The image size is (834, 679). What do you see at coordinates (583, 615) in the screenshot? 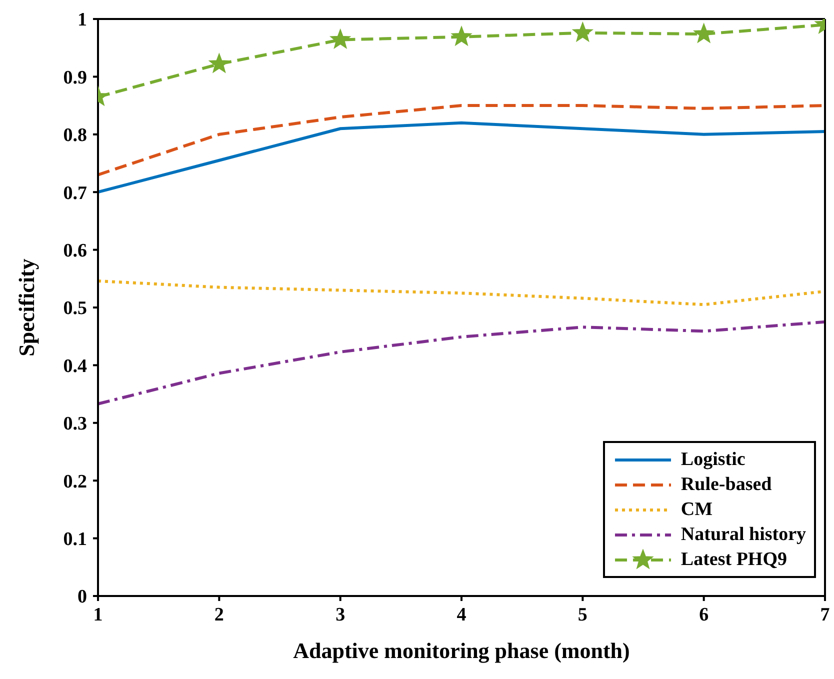
I see `x-tick-label: 5` at bounding box center [583, 615].